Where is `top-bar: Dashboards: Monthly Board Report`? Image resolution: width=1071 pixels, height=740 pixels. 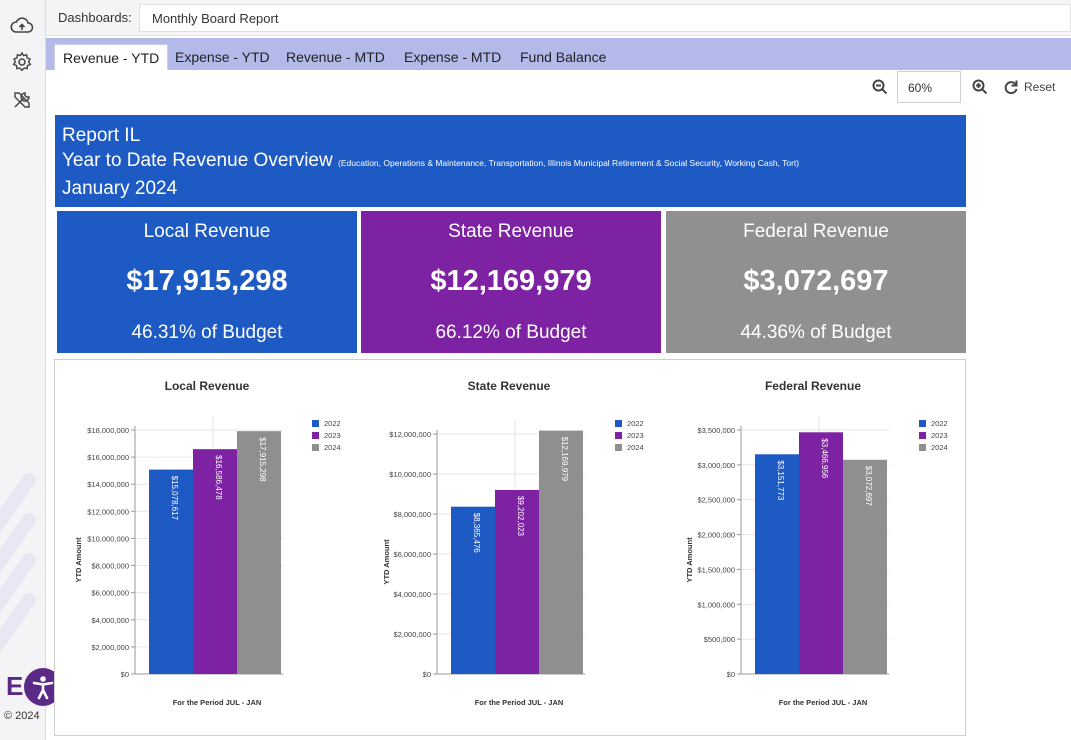
top-bar: Dashboards: Monthly Board Report is located at coordinates (558, 18).